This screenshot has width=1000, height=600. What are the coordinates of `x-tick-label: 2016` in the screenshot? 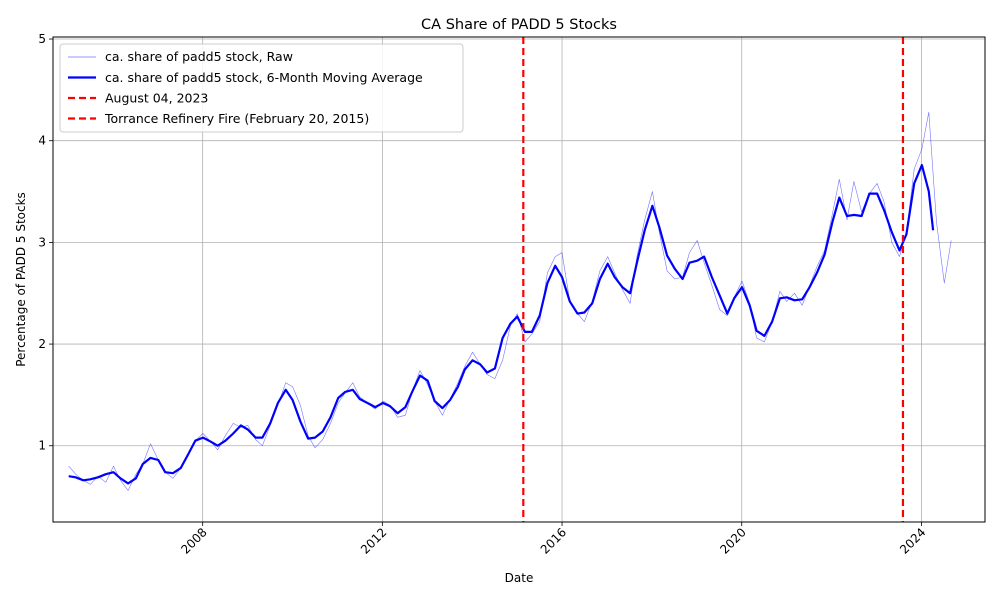 It's located at (553, 540).